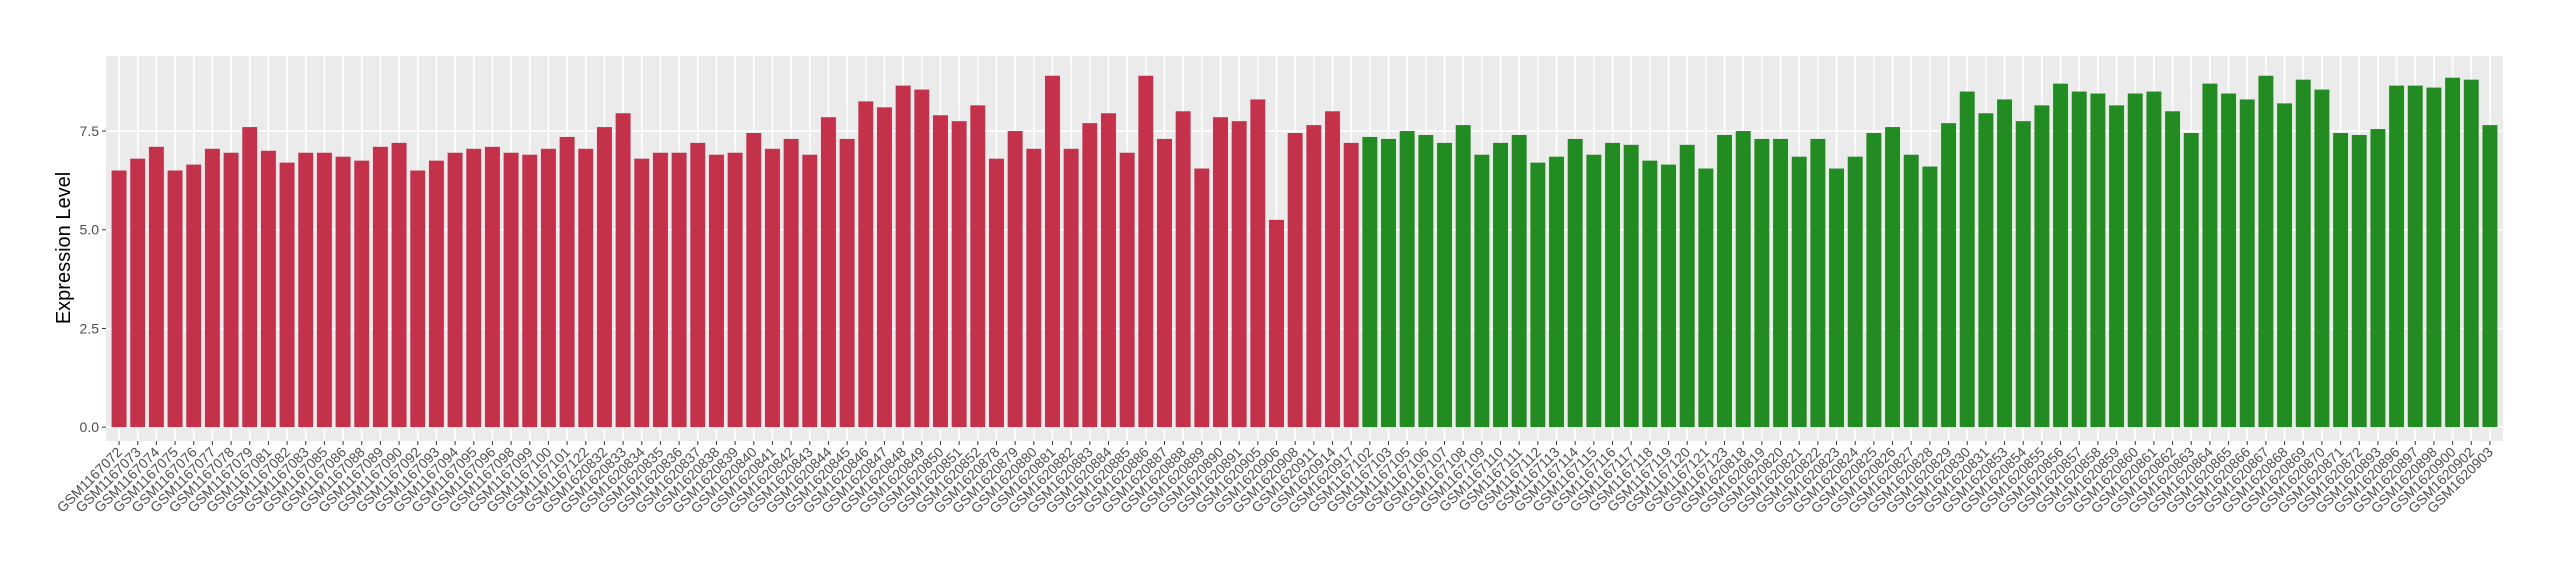  I want to click on y-axis-title: Expression Level, so click(64, 248).